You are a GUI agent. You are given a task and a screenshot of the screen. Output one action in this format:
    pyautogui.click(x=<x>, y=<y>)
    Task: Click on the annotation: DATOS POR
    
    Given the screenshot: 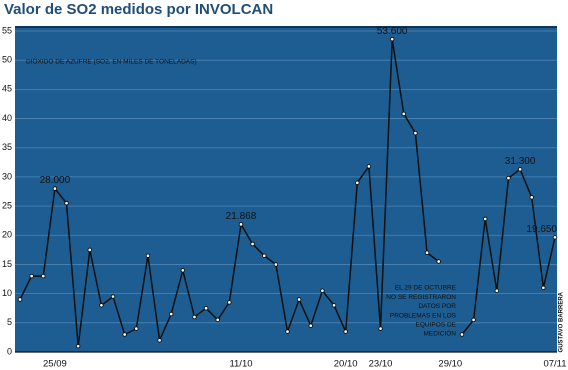 What is the action you would take?
    pyautogui.click(x=437, y=306)
    